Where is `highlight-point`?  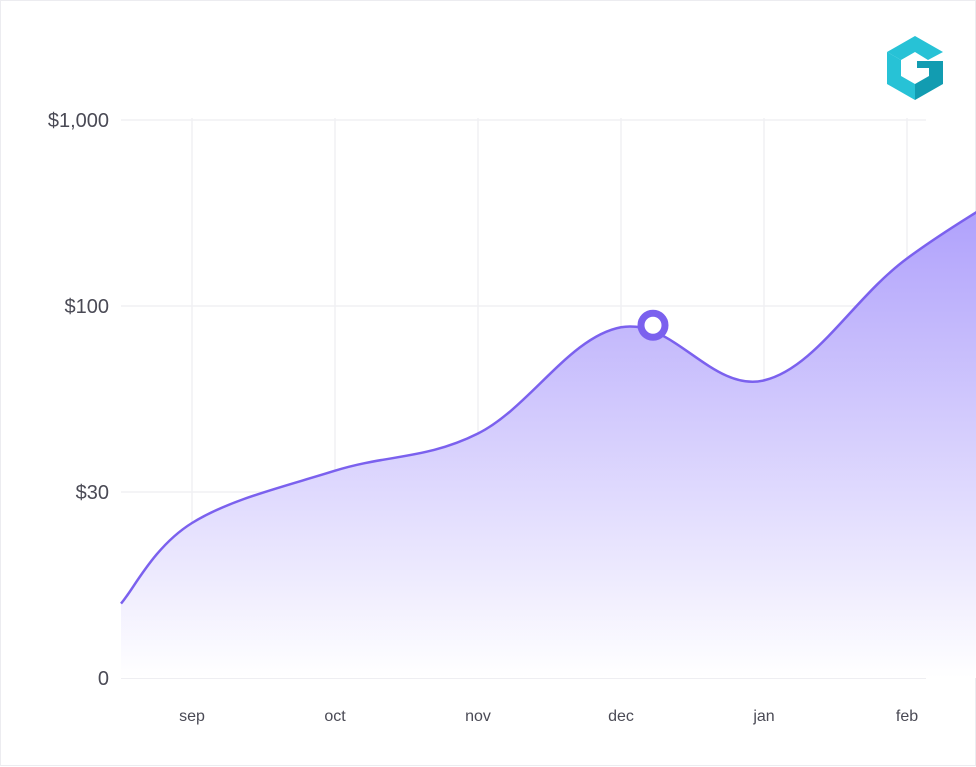 highlight-point is located at coordinates (653, 325).